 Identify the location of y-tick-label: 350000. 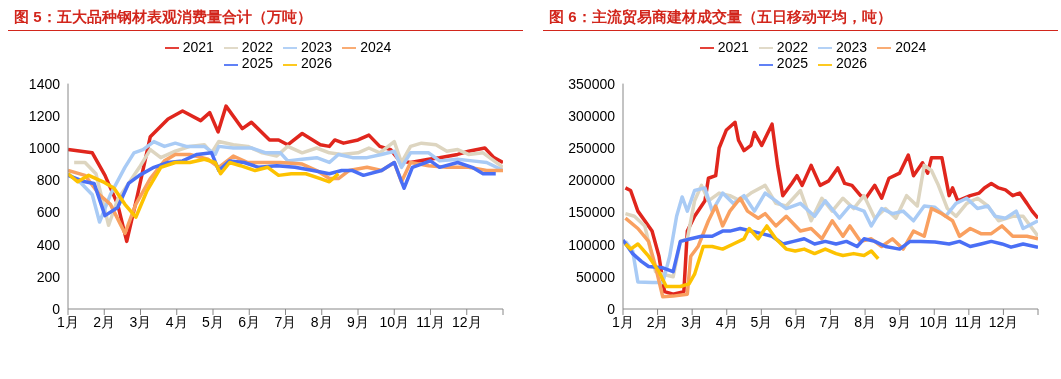
(592, 83).